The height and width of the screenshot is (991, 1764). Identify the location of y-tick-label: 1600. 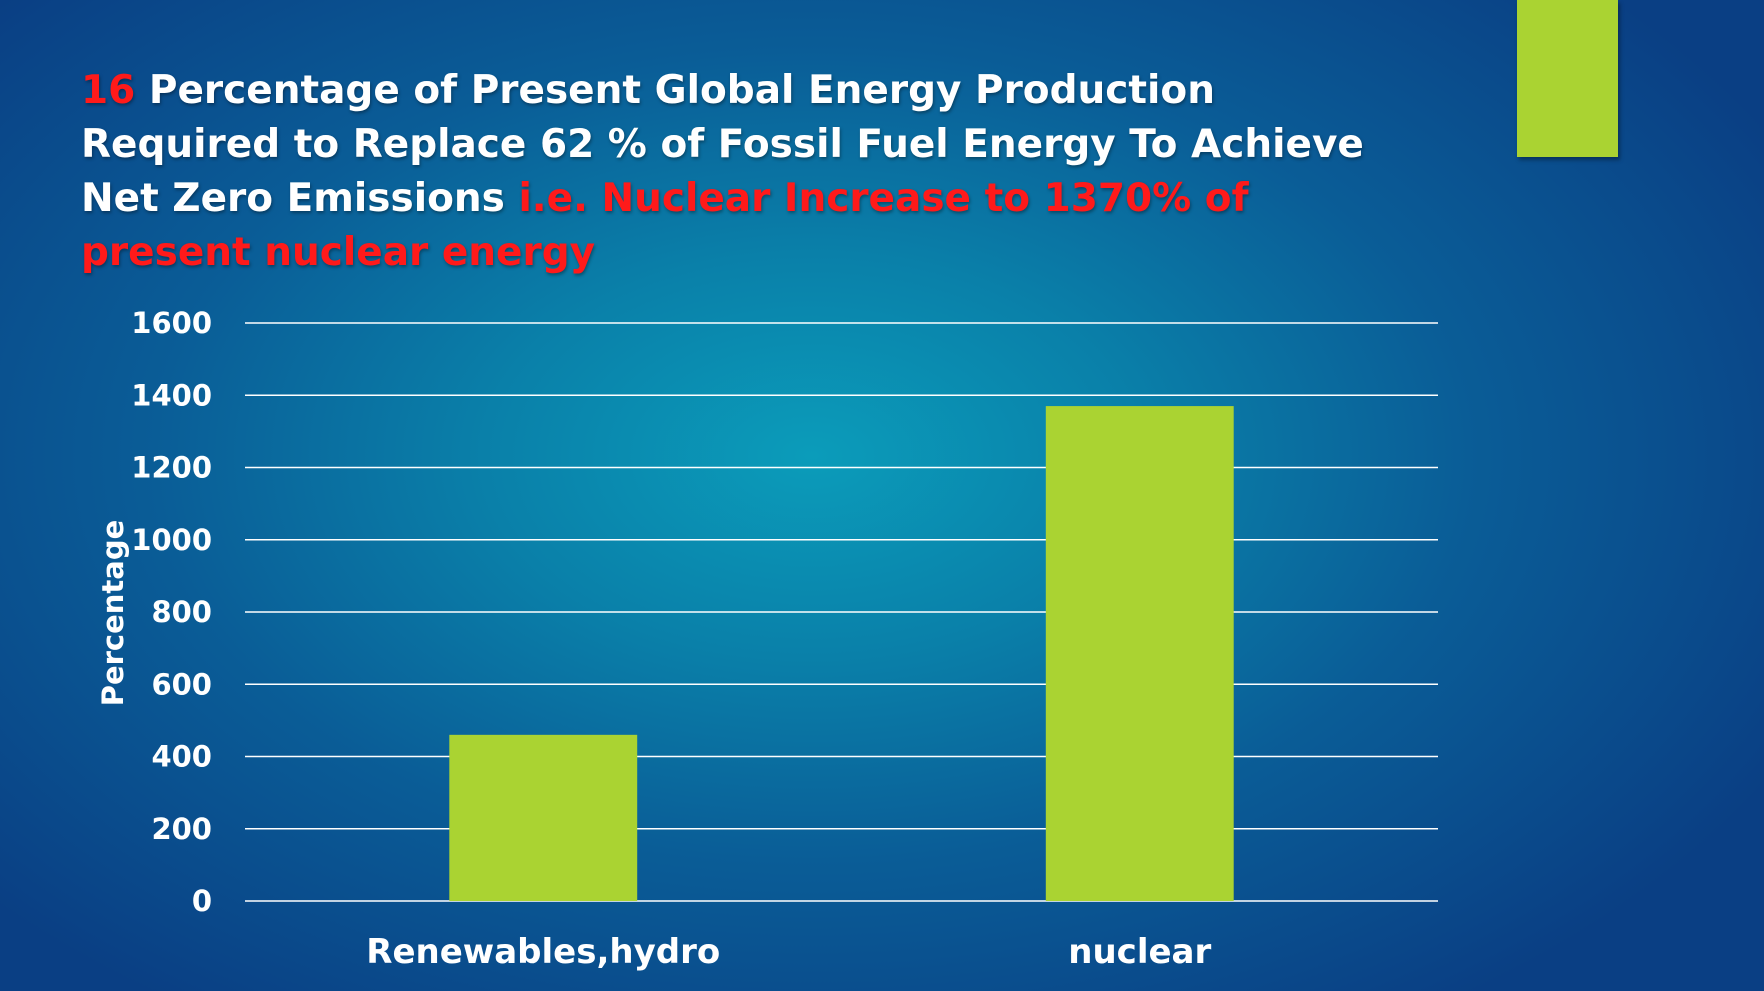
(171, 323).